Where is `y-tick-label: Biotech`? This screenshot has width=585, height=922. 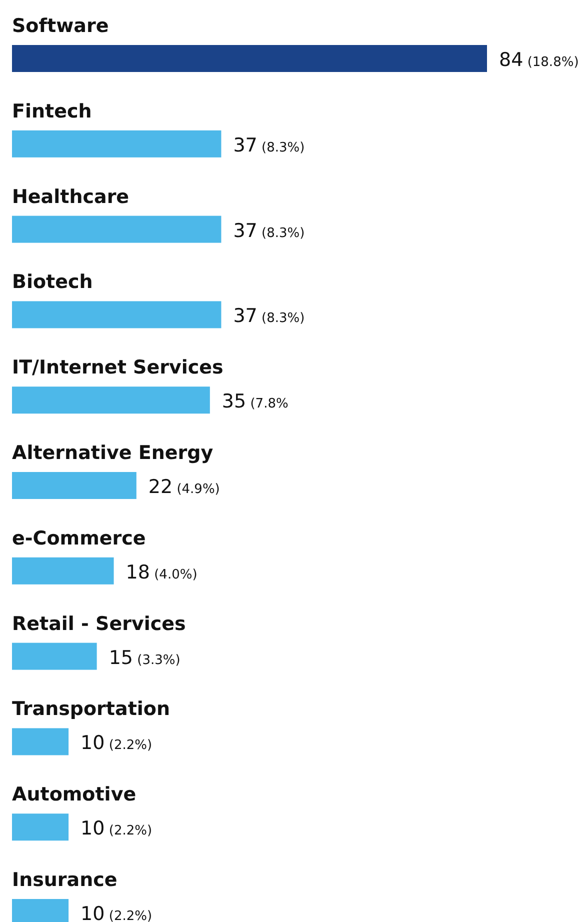 y-tick-label: Biotech is located at coordinates (52, 282).